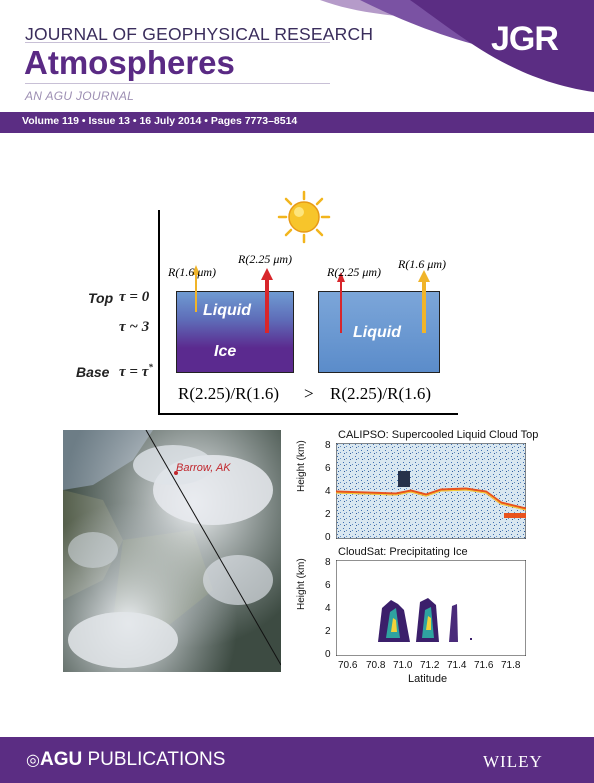  Describe the element at coordinates (431, 608) in the screenshot. I see `cloudsat-plot` at that location.